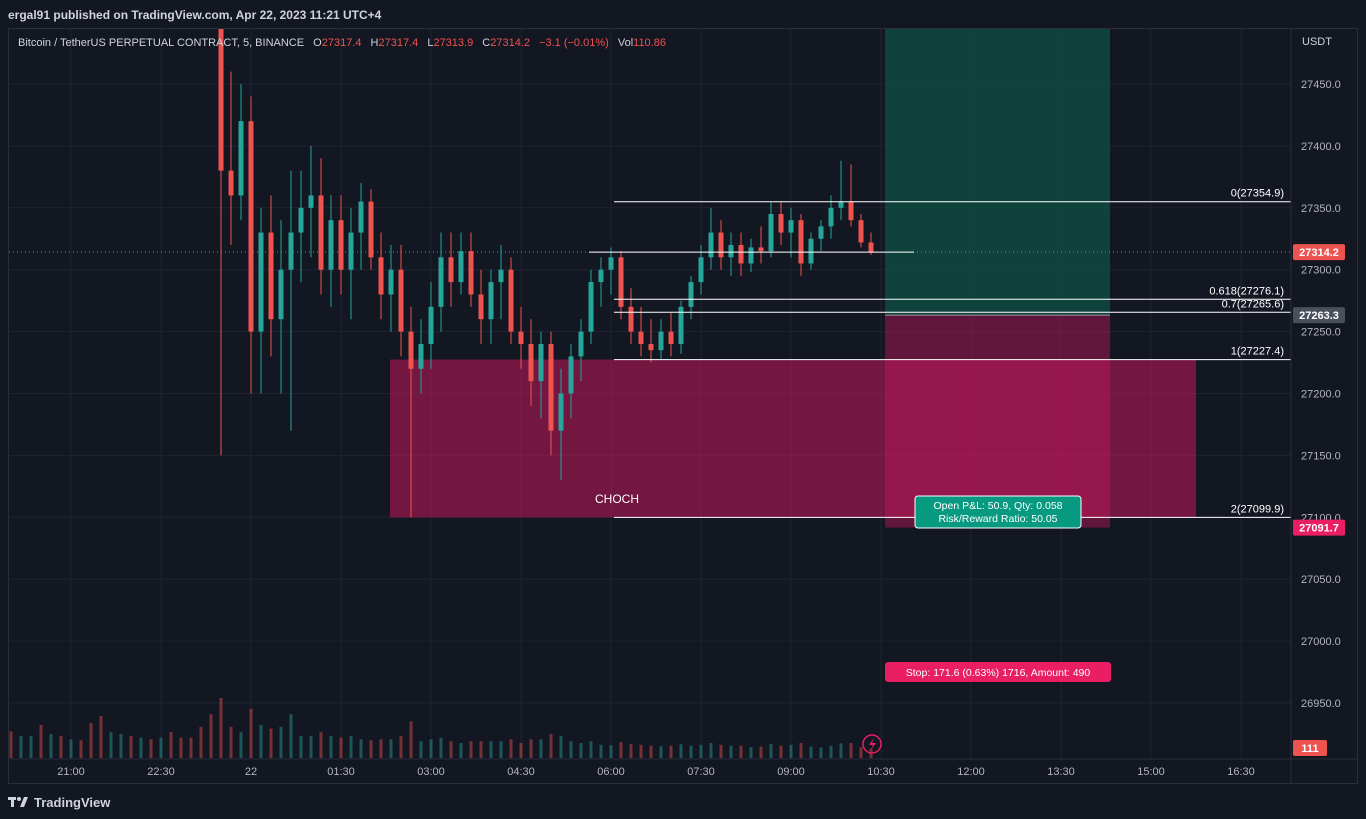  I want to click on y-tick-label: 27400.0, so click(1321, 147).